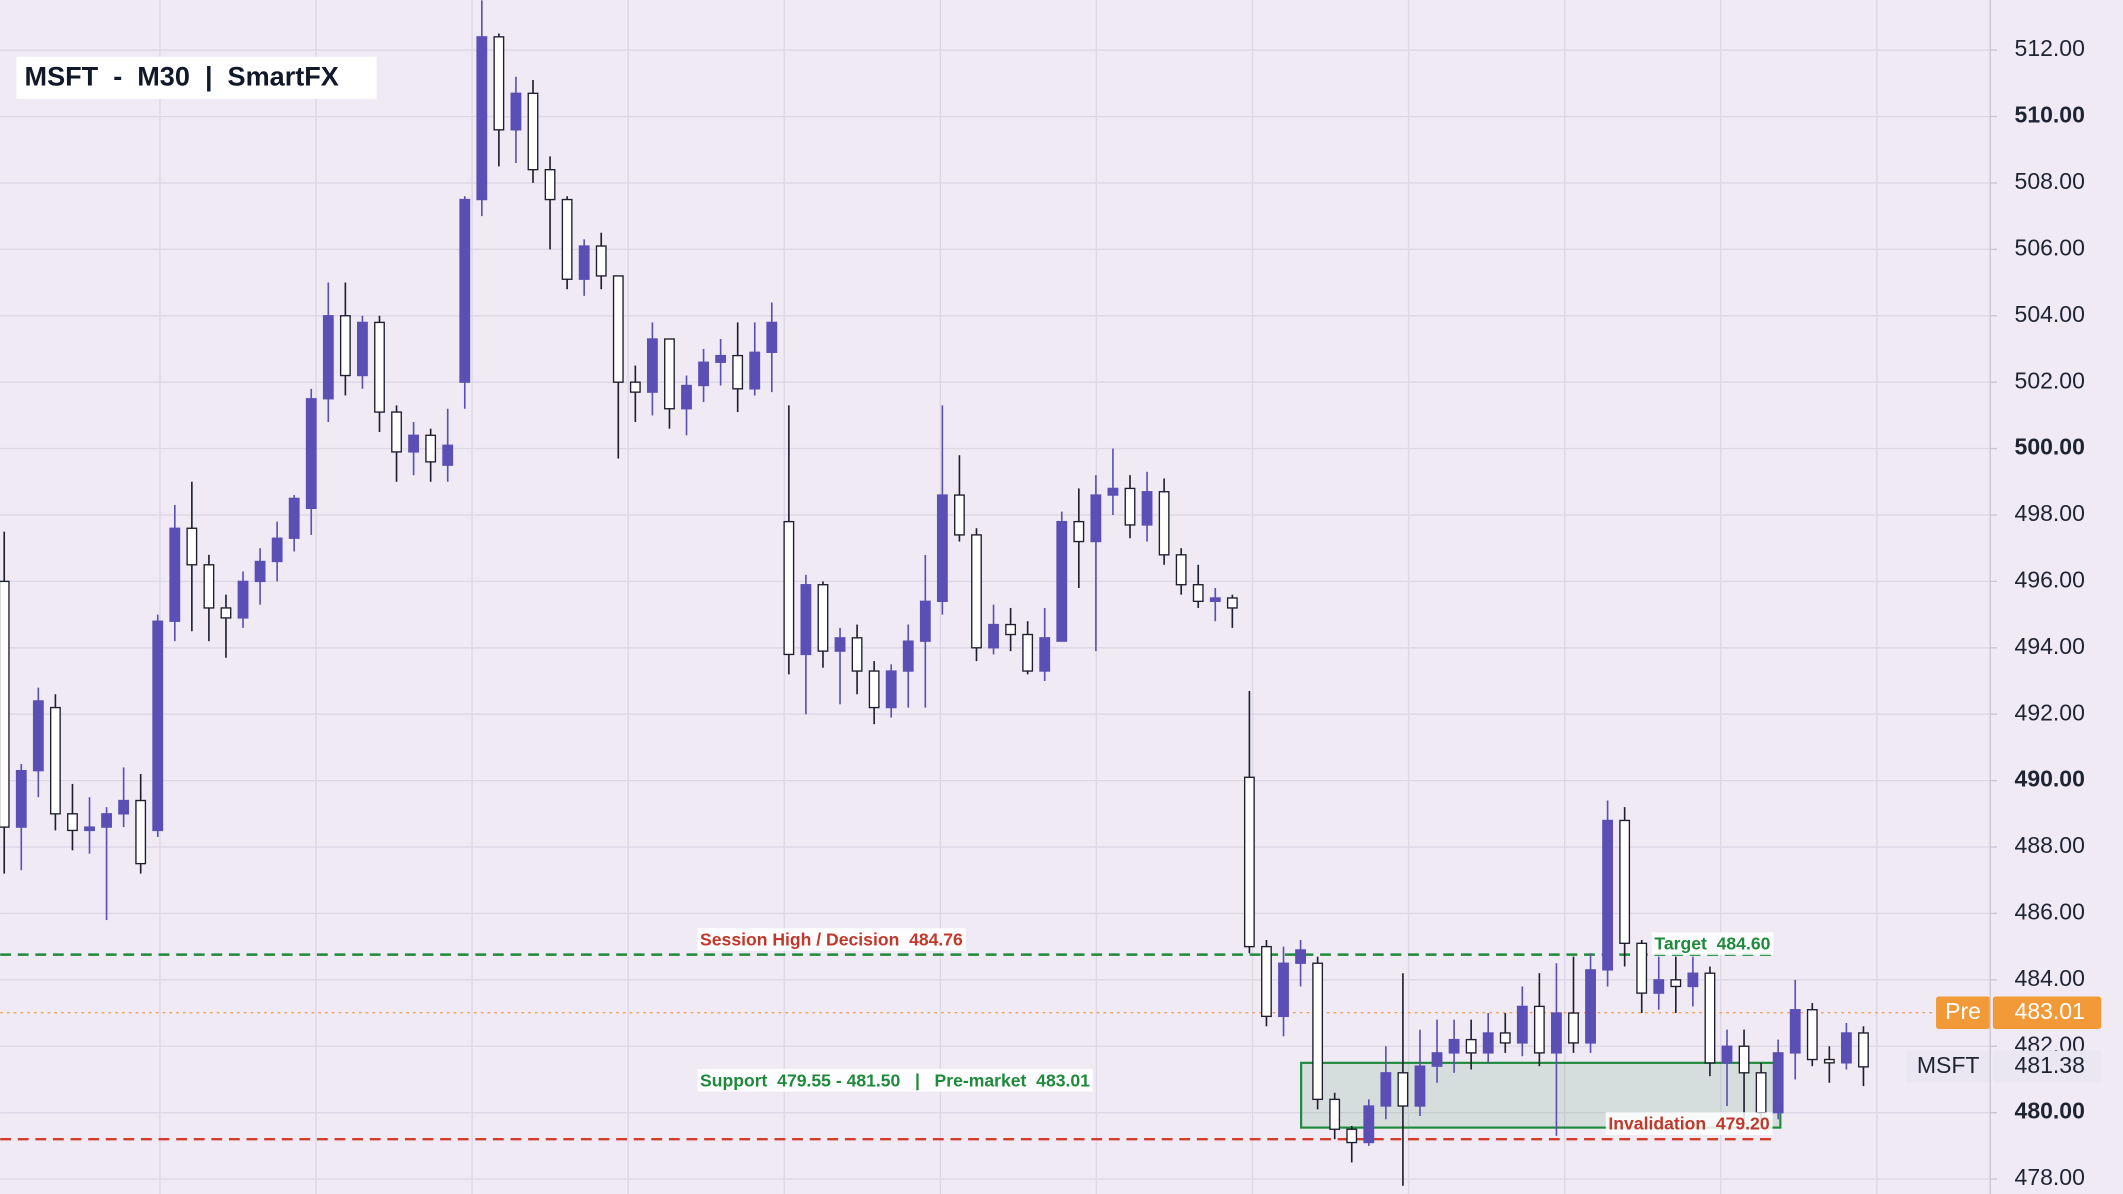 This screenshot has width=2123, height=1194. What do you see at coordinates (2050, 314) in the screenshot?
I see `y-tick-label: 504.00` at bounding box center [2050, 314].